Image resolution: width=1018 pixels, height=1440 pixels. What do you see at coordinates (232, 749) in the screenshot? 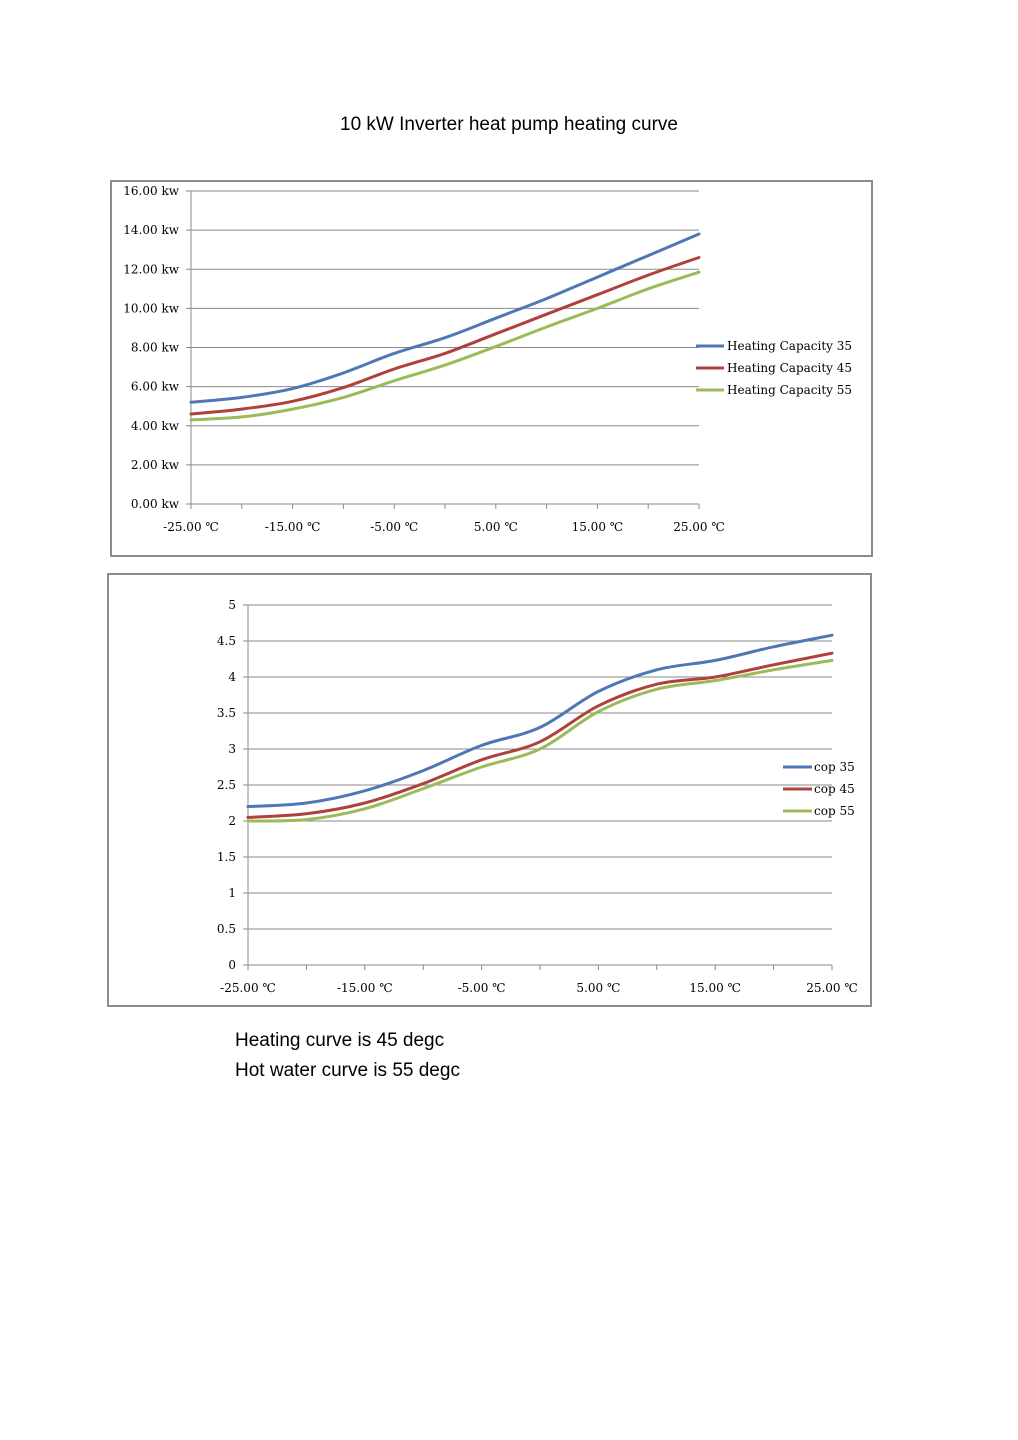
I see `y-tick-label: 3` at bounding box center [232, 749].